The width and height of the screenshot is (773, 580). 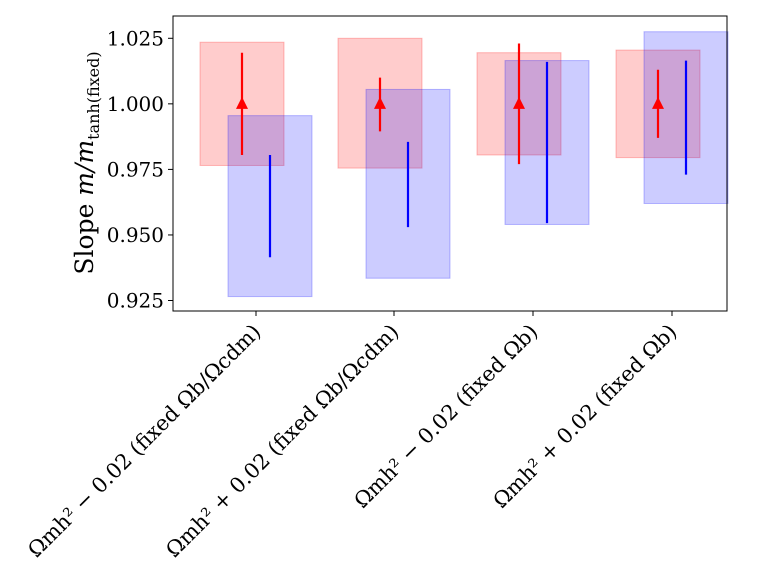 I want to click on x-tick-label: Ωmh² + 0.02 (fixed Ωb/Ωcdm), so click(x=282, y=441).